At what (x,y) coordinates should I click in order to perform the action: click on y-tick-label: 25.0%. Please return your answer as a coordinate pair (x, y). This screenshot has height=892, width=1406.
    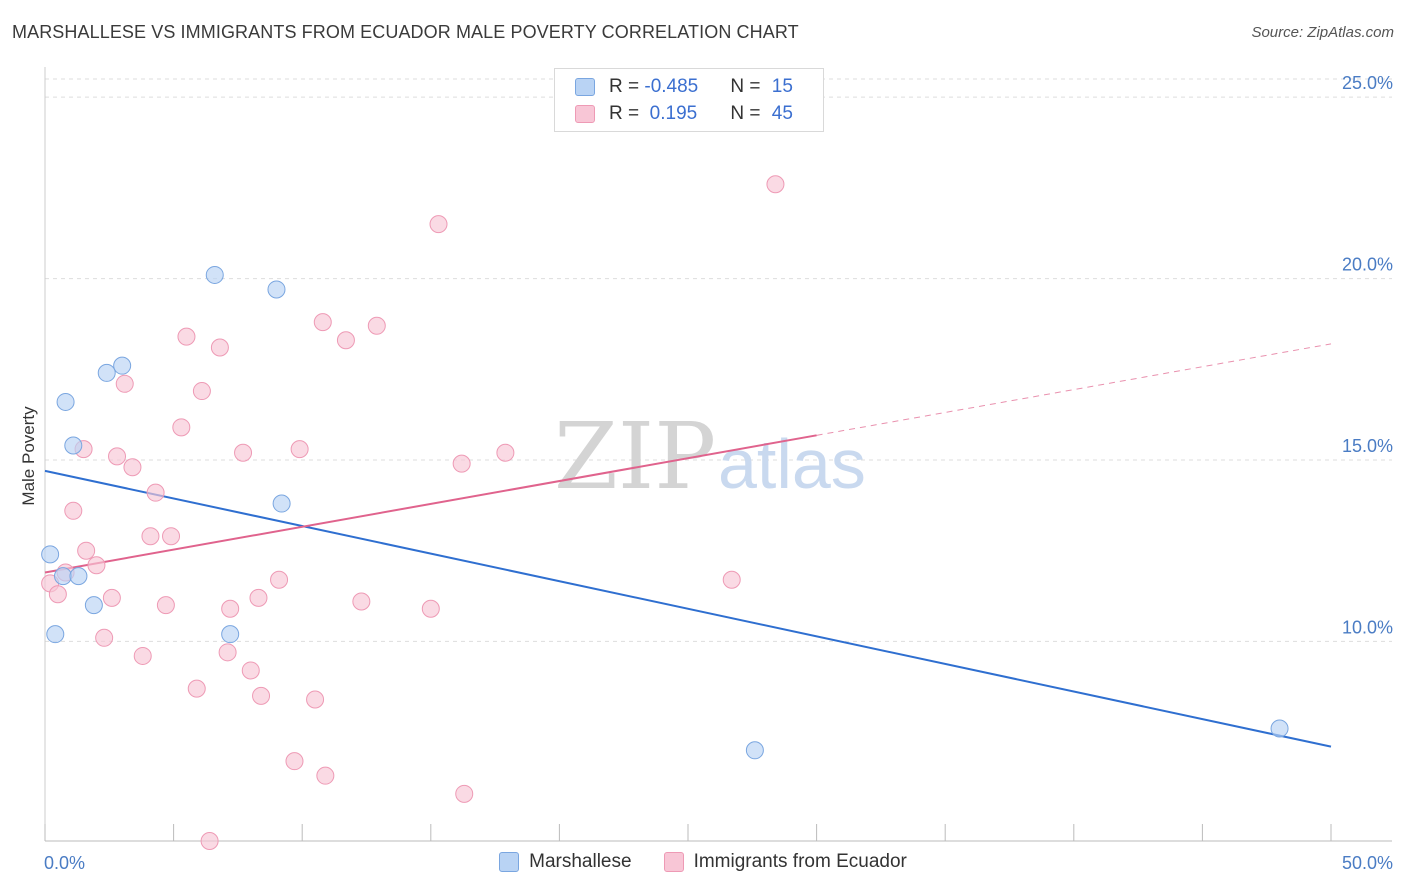
    Looking at the image, I should click on (1367, 83).